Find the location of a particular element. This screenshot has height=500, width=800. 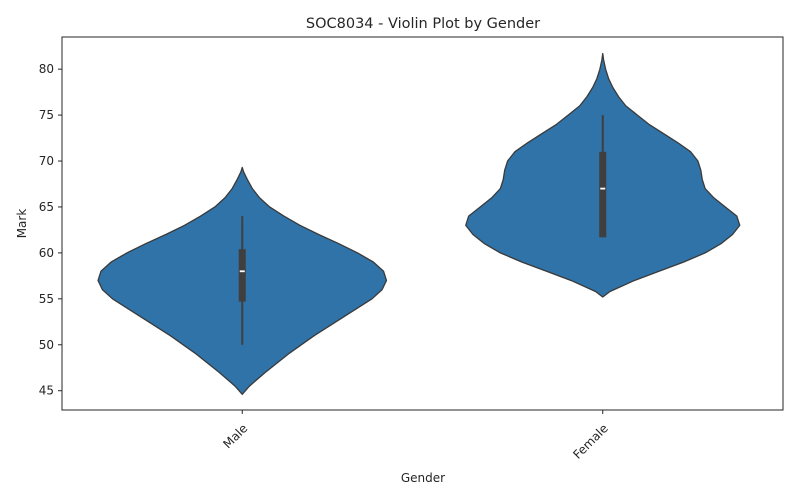

y-tick-label: 80 is located at coordinates (46, 69).